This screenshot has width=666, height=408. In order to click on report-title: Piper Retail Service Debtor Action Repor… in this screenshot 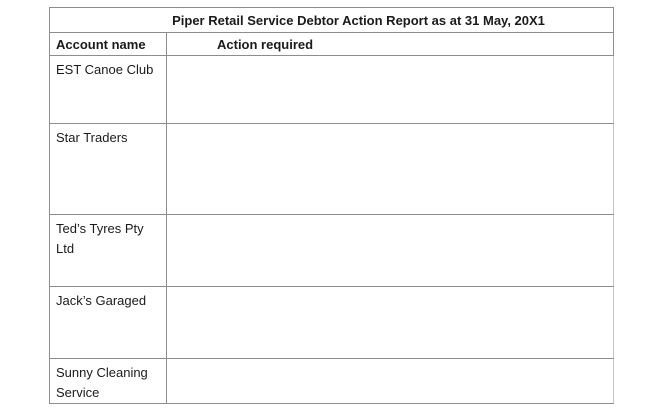, I will do `click(331, 20)`.